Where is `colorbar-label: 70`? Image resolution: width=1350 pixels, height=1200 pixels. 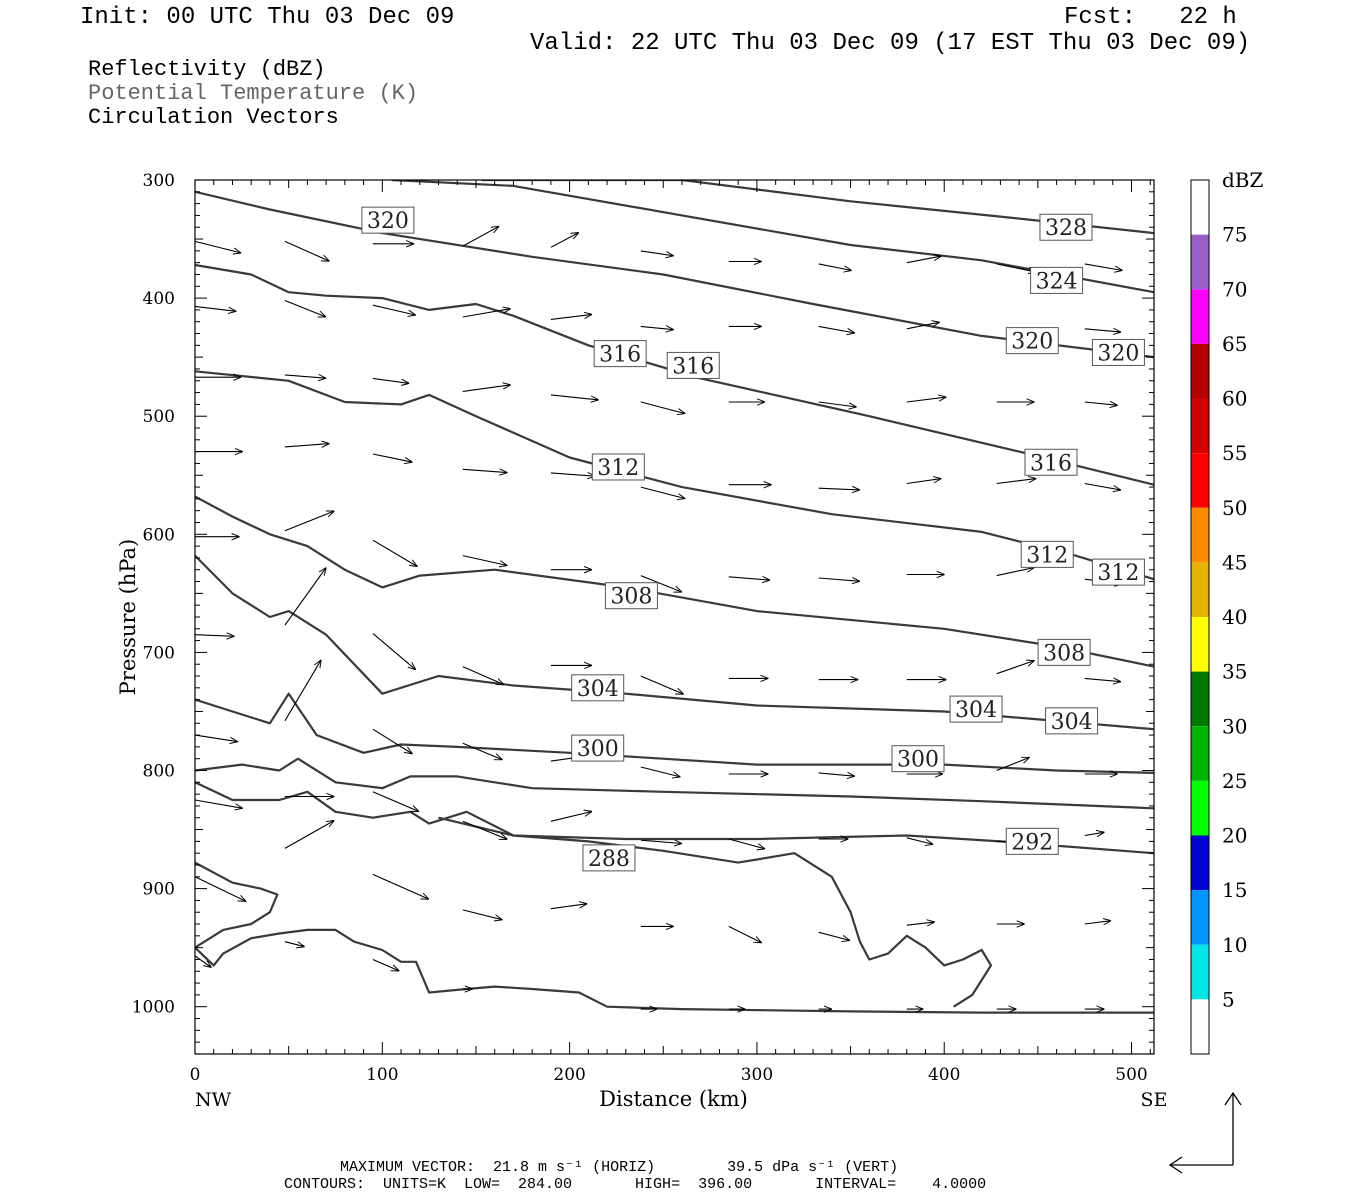
colorbar-label: 70 is located at coordinates (1234, 289).